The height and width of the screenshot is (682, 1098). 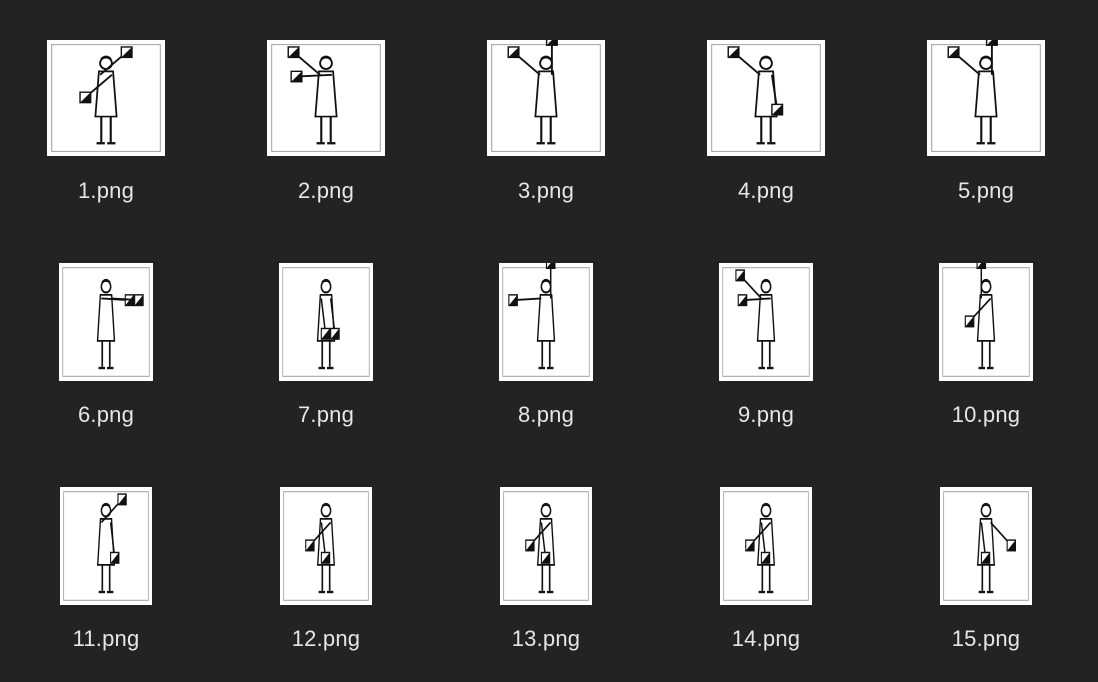 I want to click on file-item: 8.png, so click(x=546, y=352).